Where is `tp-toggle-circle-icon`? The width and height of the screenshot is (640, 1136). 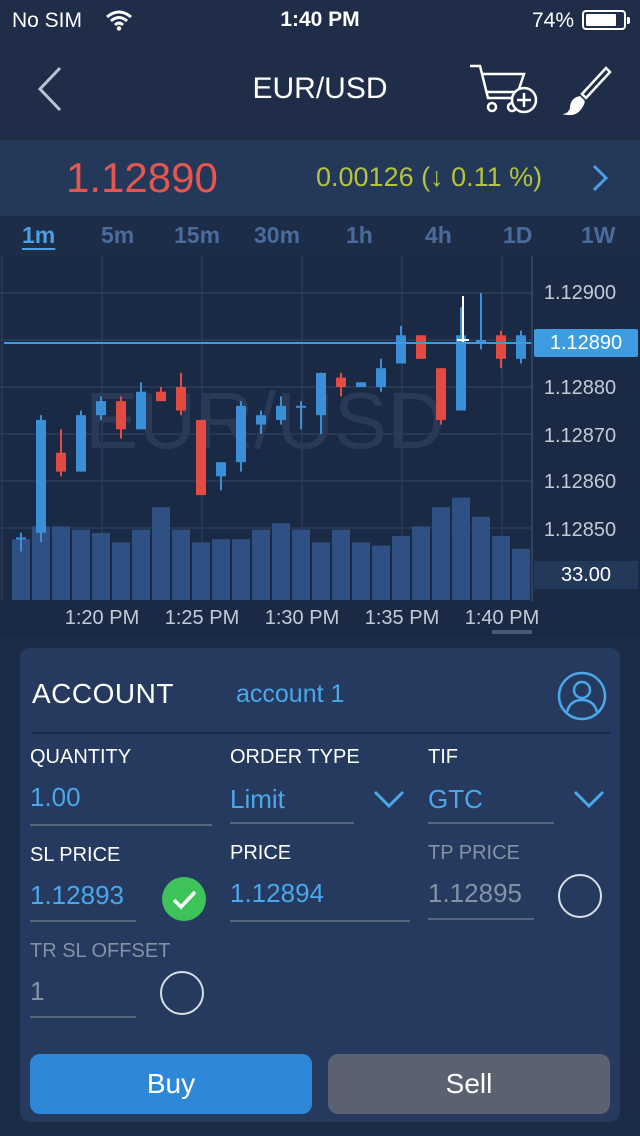
tp-toggle-circle-icon is located at coordinates (580, 896).